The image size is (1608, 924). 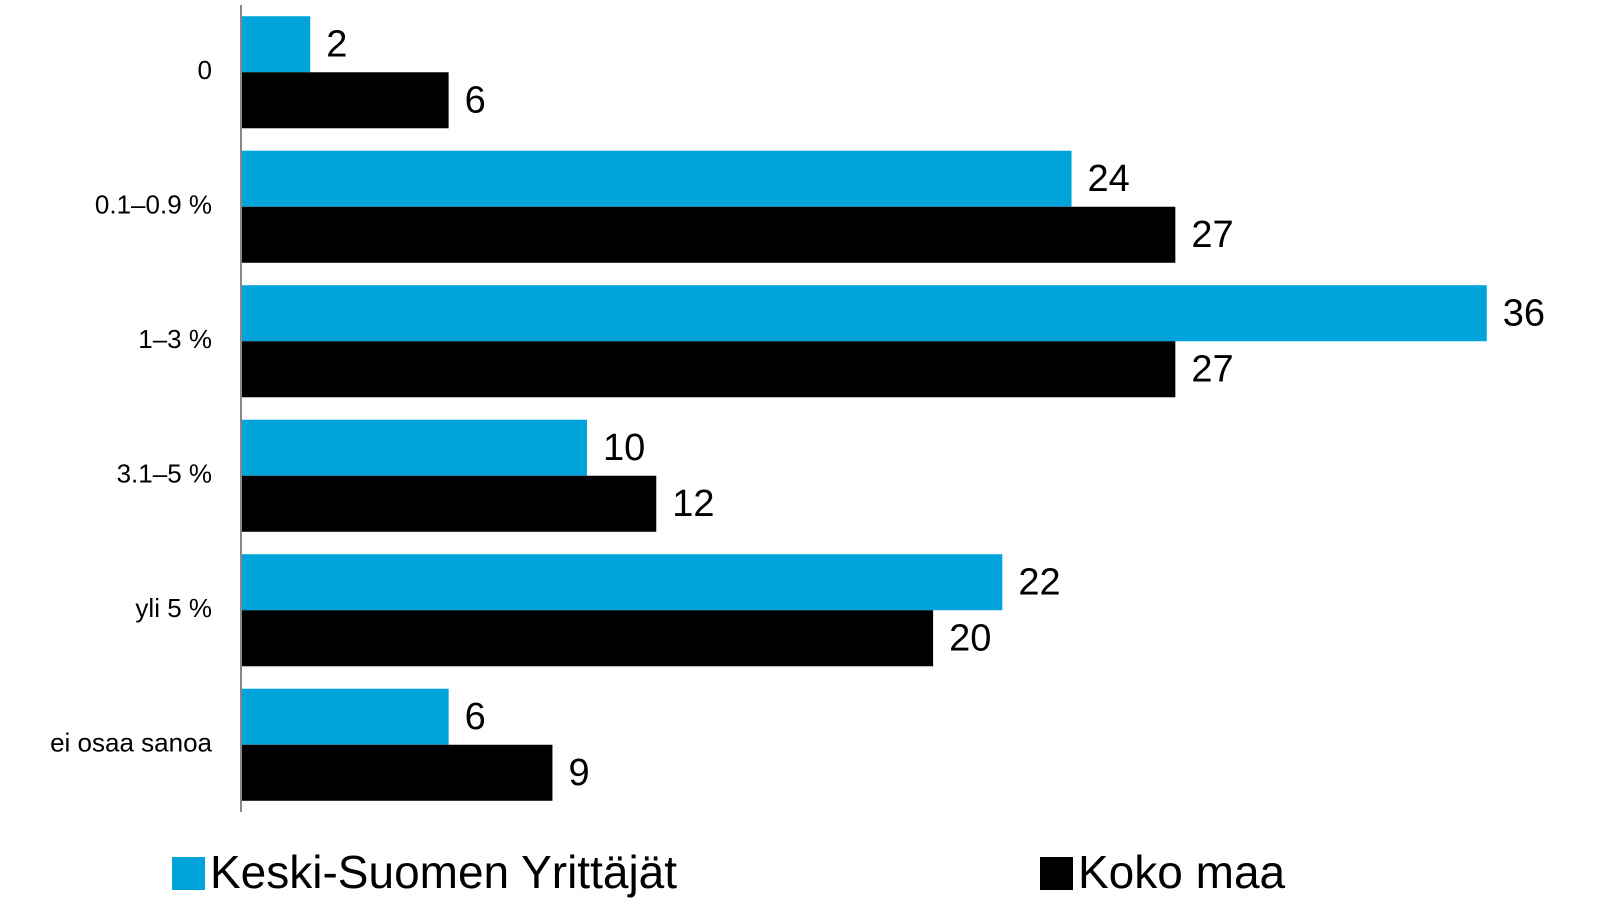 What do you see at coordinates (173, 608) in the screenshot?
I see `y-tick-label: yli 5 %` at bounding box center [173, 608].